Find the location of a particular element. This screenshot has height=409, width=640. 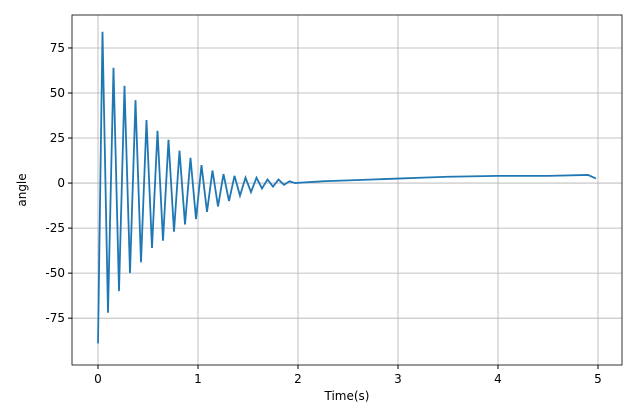

y-tick-label: 75 is located at coordinates (57, 48).